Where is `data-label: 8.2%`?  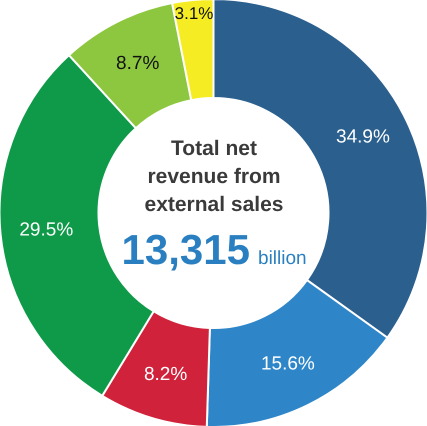
data-label: 8.2% is located at coordinates (166, 375).